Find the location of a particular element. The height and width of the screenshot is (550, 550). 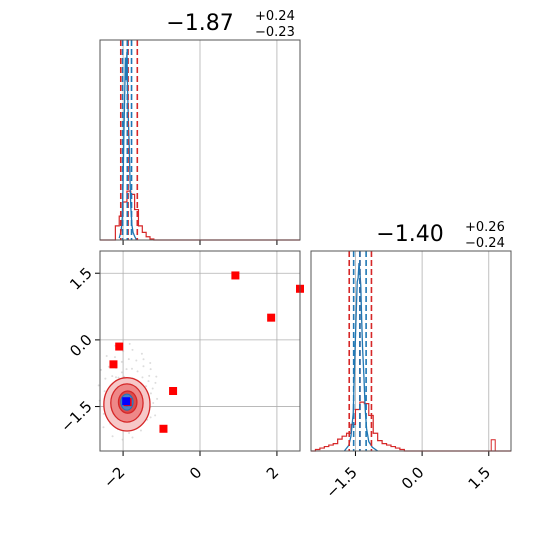

tl-frame is located at coordinates (200, 140).